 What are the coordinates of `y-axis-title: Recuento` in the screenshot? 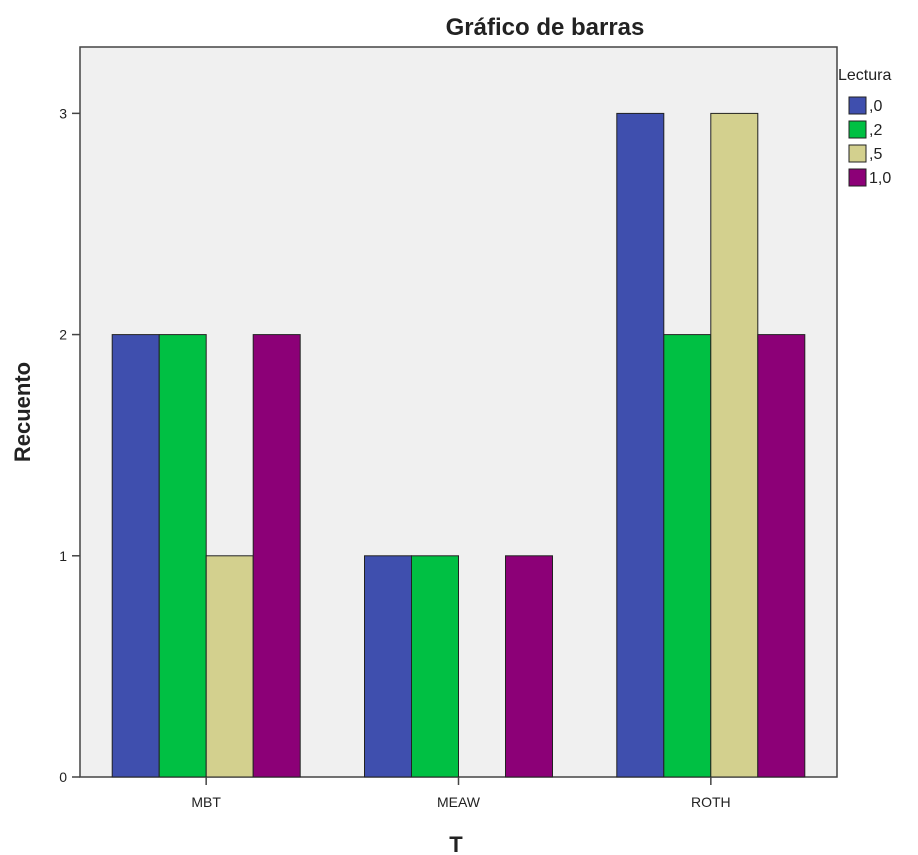 It's located at (22, 412).